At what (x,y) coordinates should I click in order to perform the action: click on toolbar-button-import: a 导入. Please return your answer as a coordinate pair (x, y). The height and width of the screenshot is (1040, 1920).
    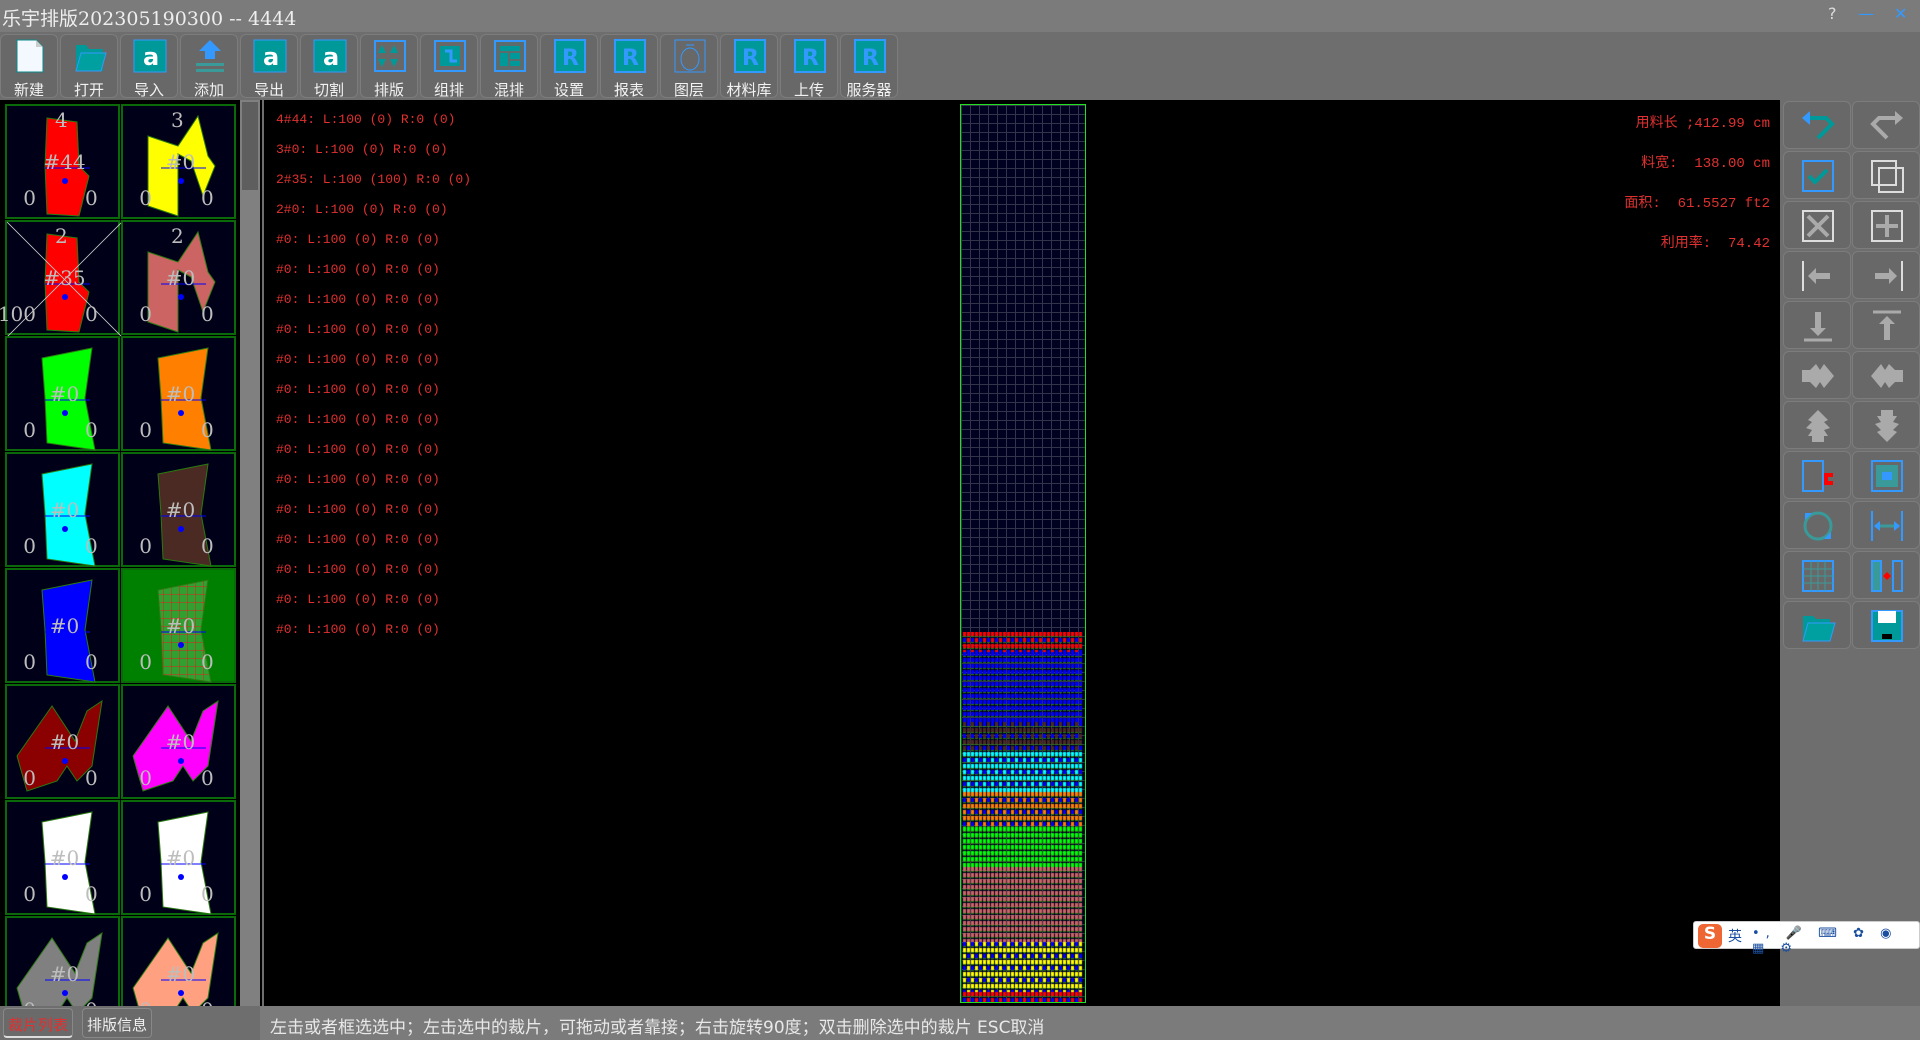
    Looking at the image, I should click on (149, 66).